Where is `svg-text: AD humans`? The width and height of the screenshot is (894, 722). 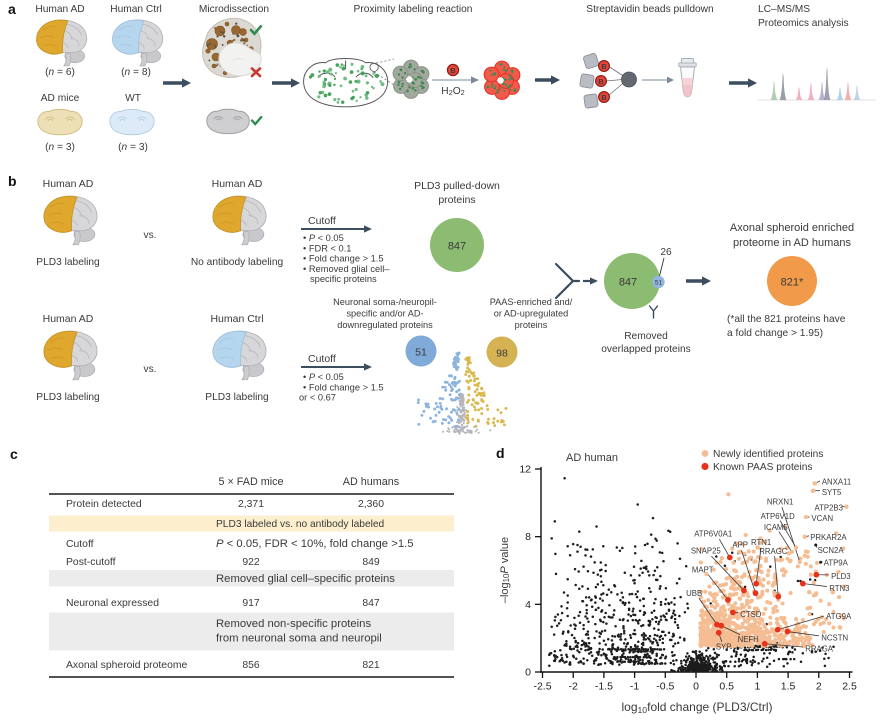 svg-text: AD humans is located at coordinates (371, 482).